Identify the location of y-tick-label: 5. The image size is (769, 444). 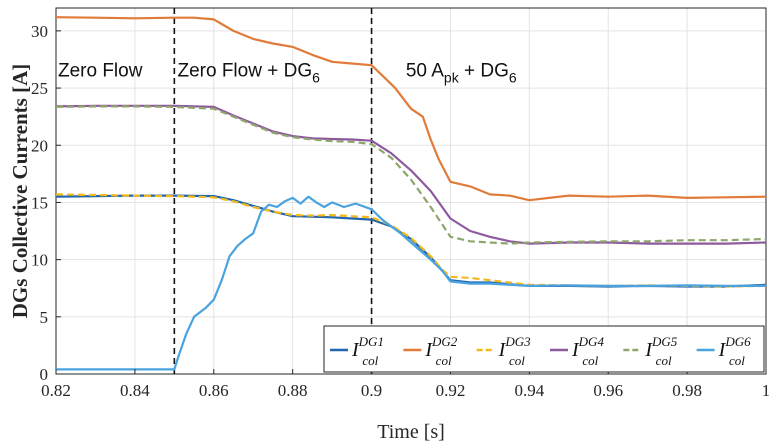
(44, 317).